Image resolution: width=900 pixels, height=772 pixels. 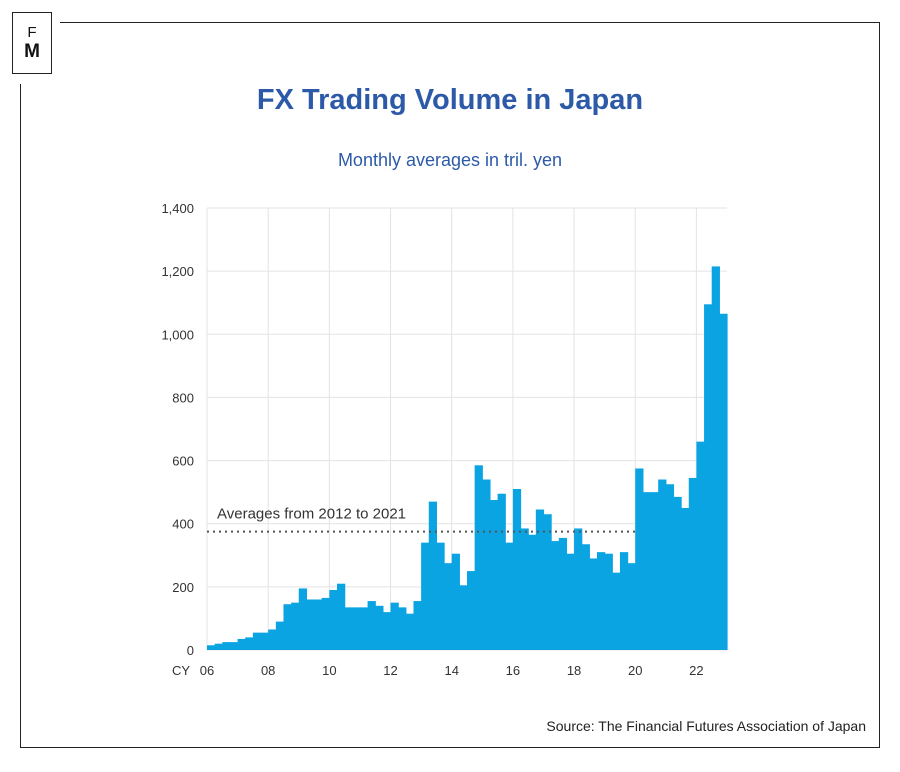 I want to click on annotations: Averages from 2012 to 2021, so click(x=421, y=519).